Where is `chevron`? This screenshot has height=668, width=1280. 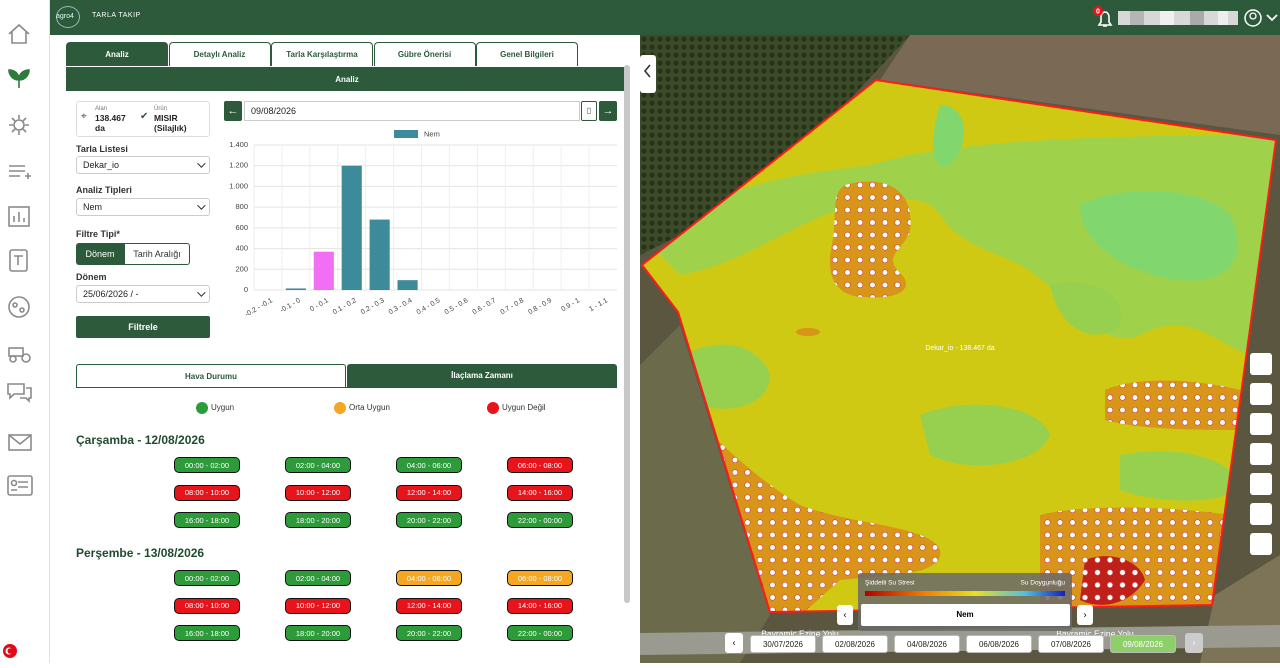 chevron is located at coordinates (1272, 18).